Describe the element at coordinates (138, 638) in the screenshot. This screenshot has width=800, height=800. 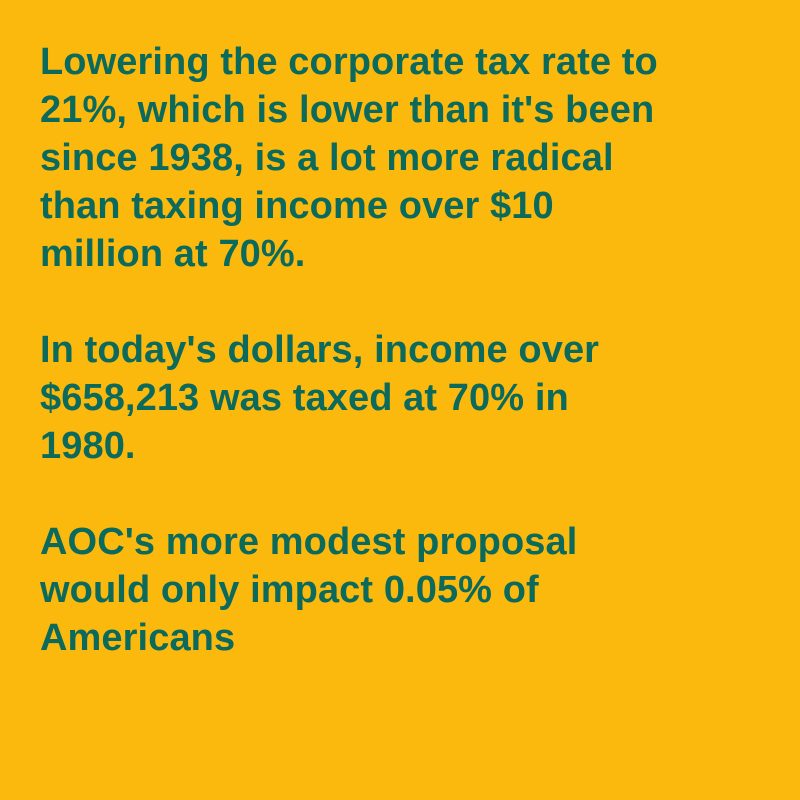
I see `text-line: Americans` at that location.